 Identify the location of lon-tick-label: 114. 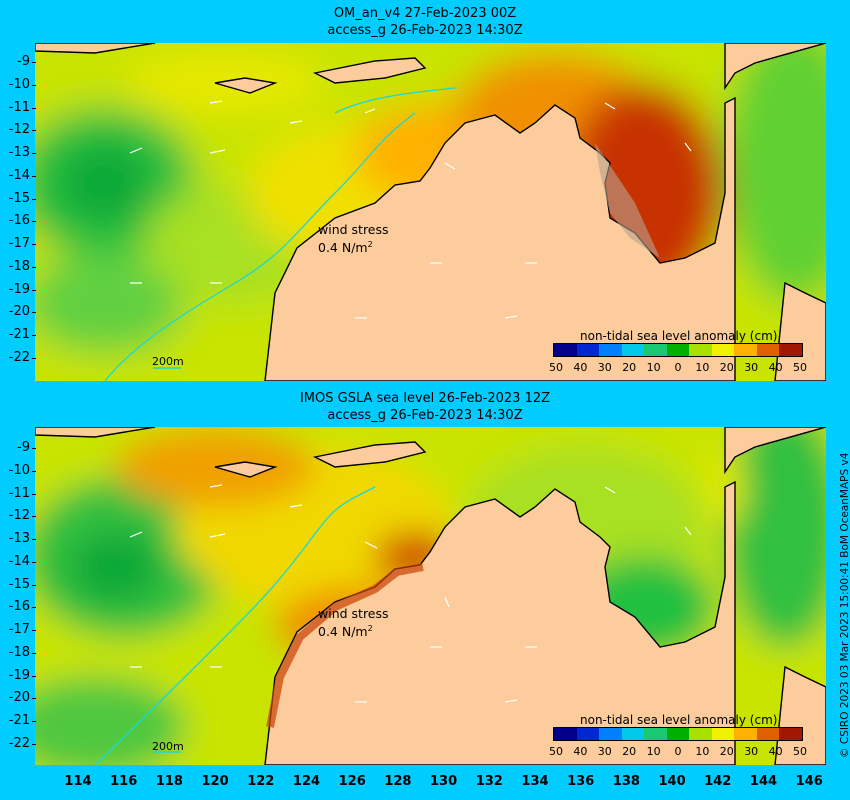
(78, 781).